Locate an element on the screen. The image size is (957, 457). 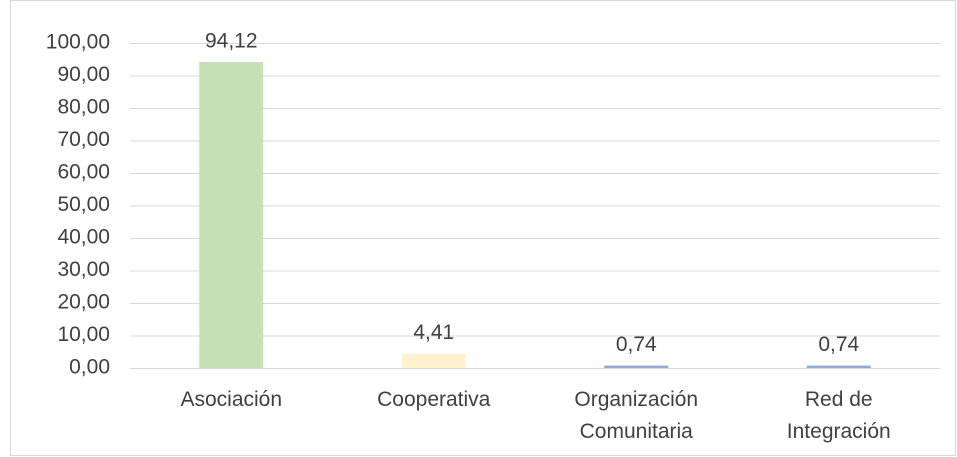
x-tick-label: Red de Integración is located at coordinates (839, 415).